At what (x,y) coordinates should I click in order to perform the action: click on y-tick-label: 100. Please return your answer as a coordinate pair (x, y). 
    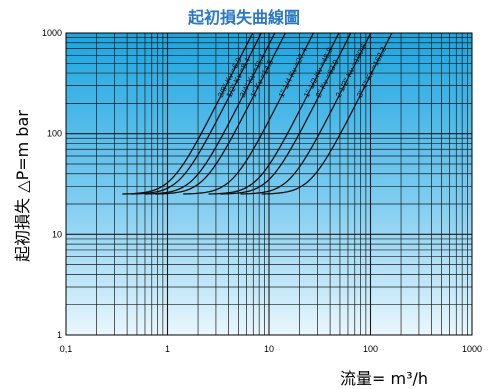
    Looking at the image, I should click on (54, 134).